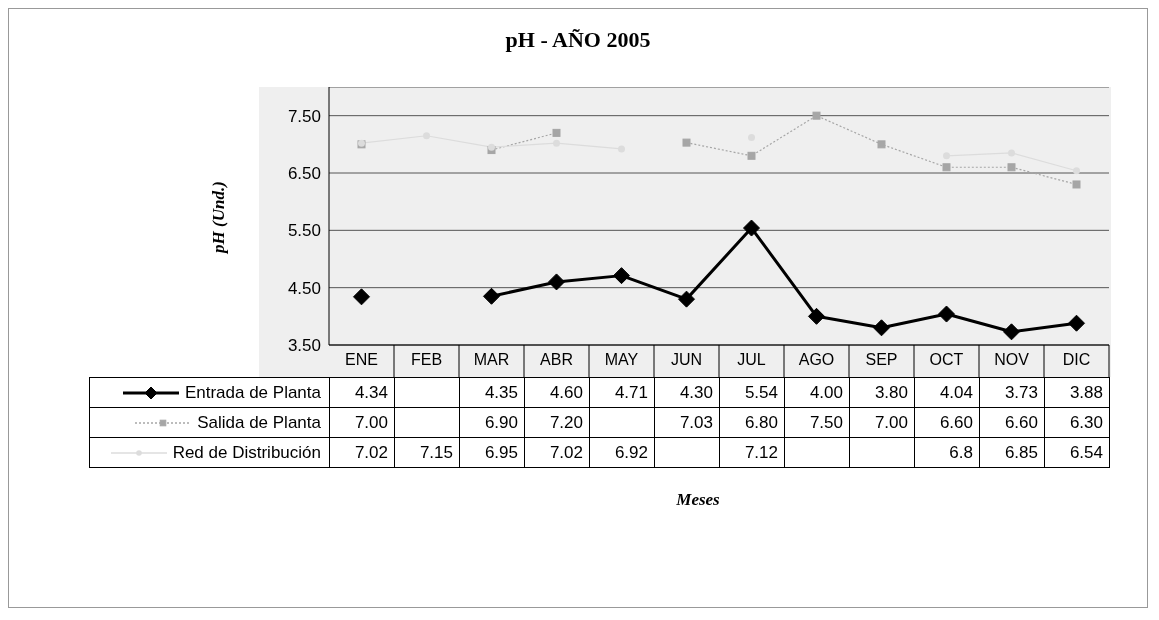 This screenshot has height=620, width=1159. Describe the element at coordinates (492, 452) in the screenshot. I see `data-label: 6.95` at that location.